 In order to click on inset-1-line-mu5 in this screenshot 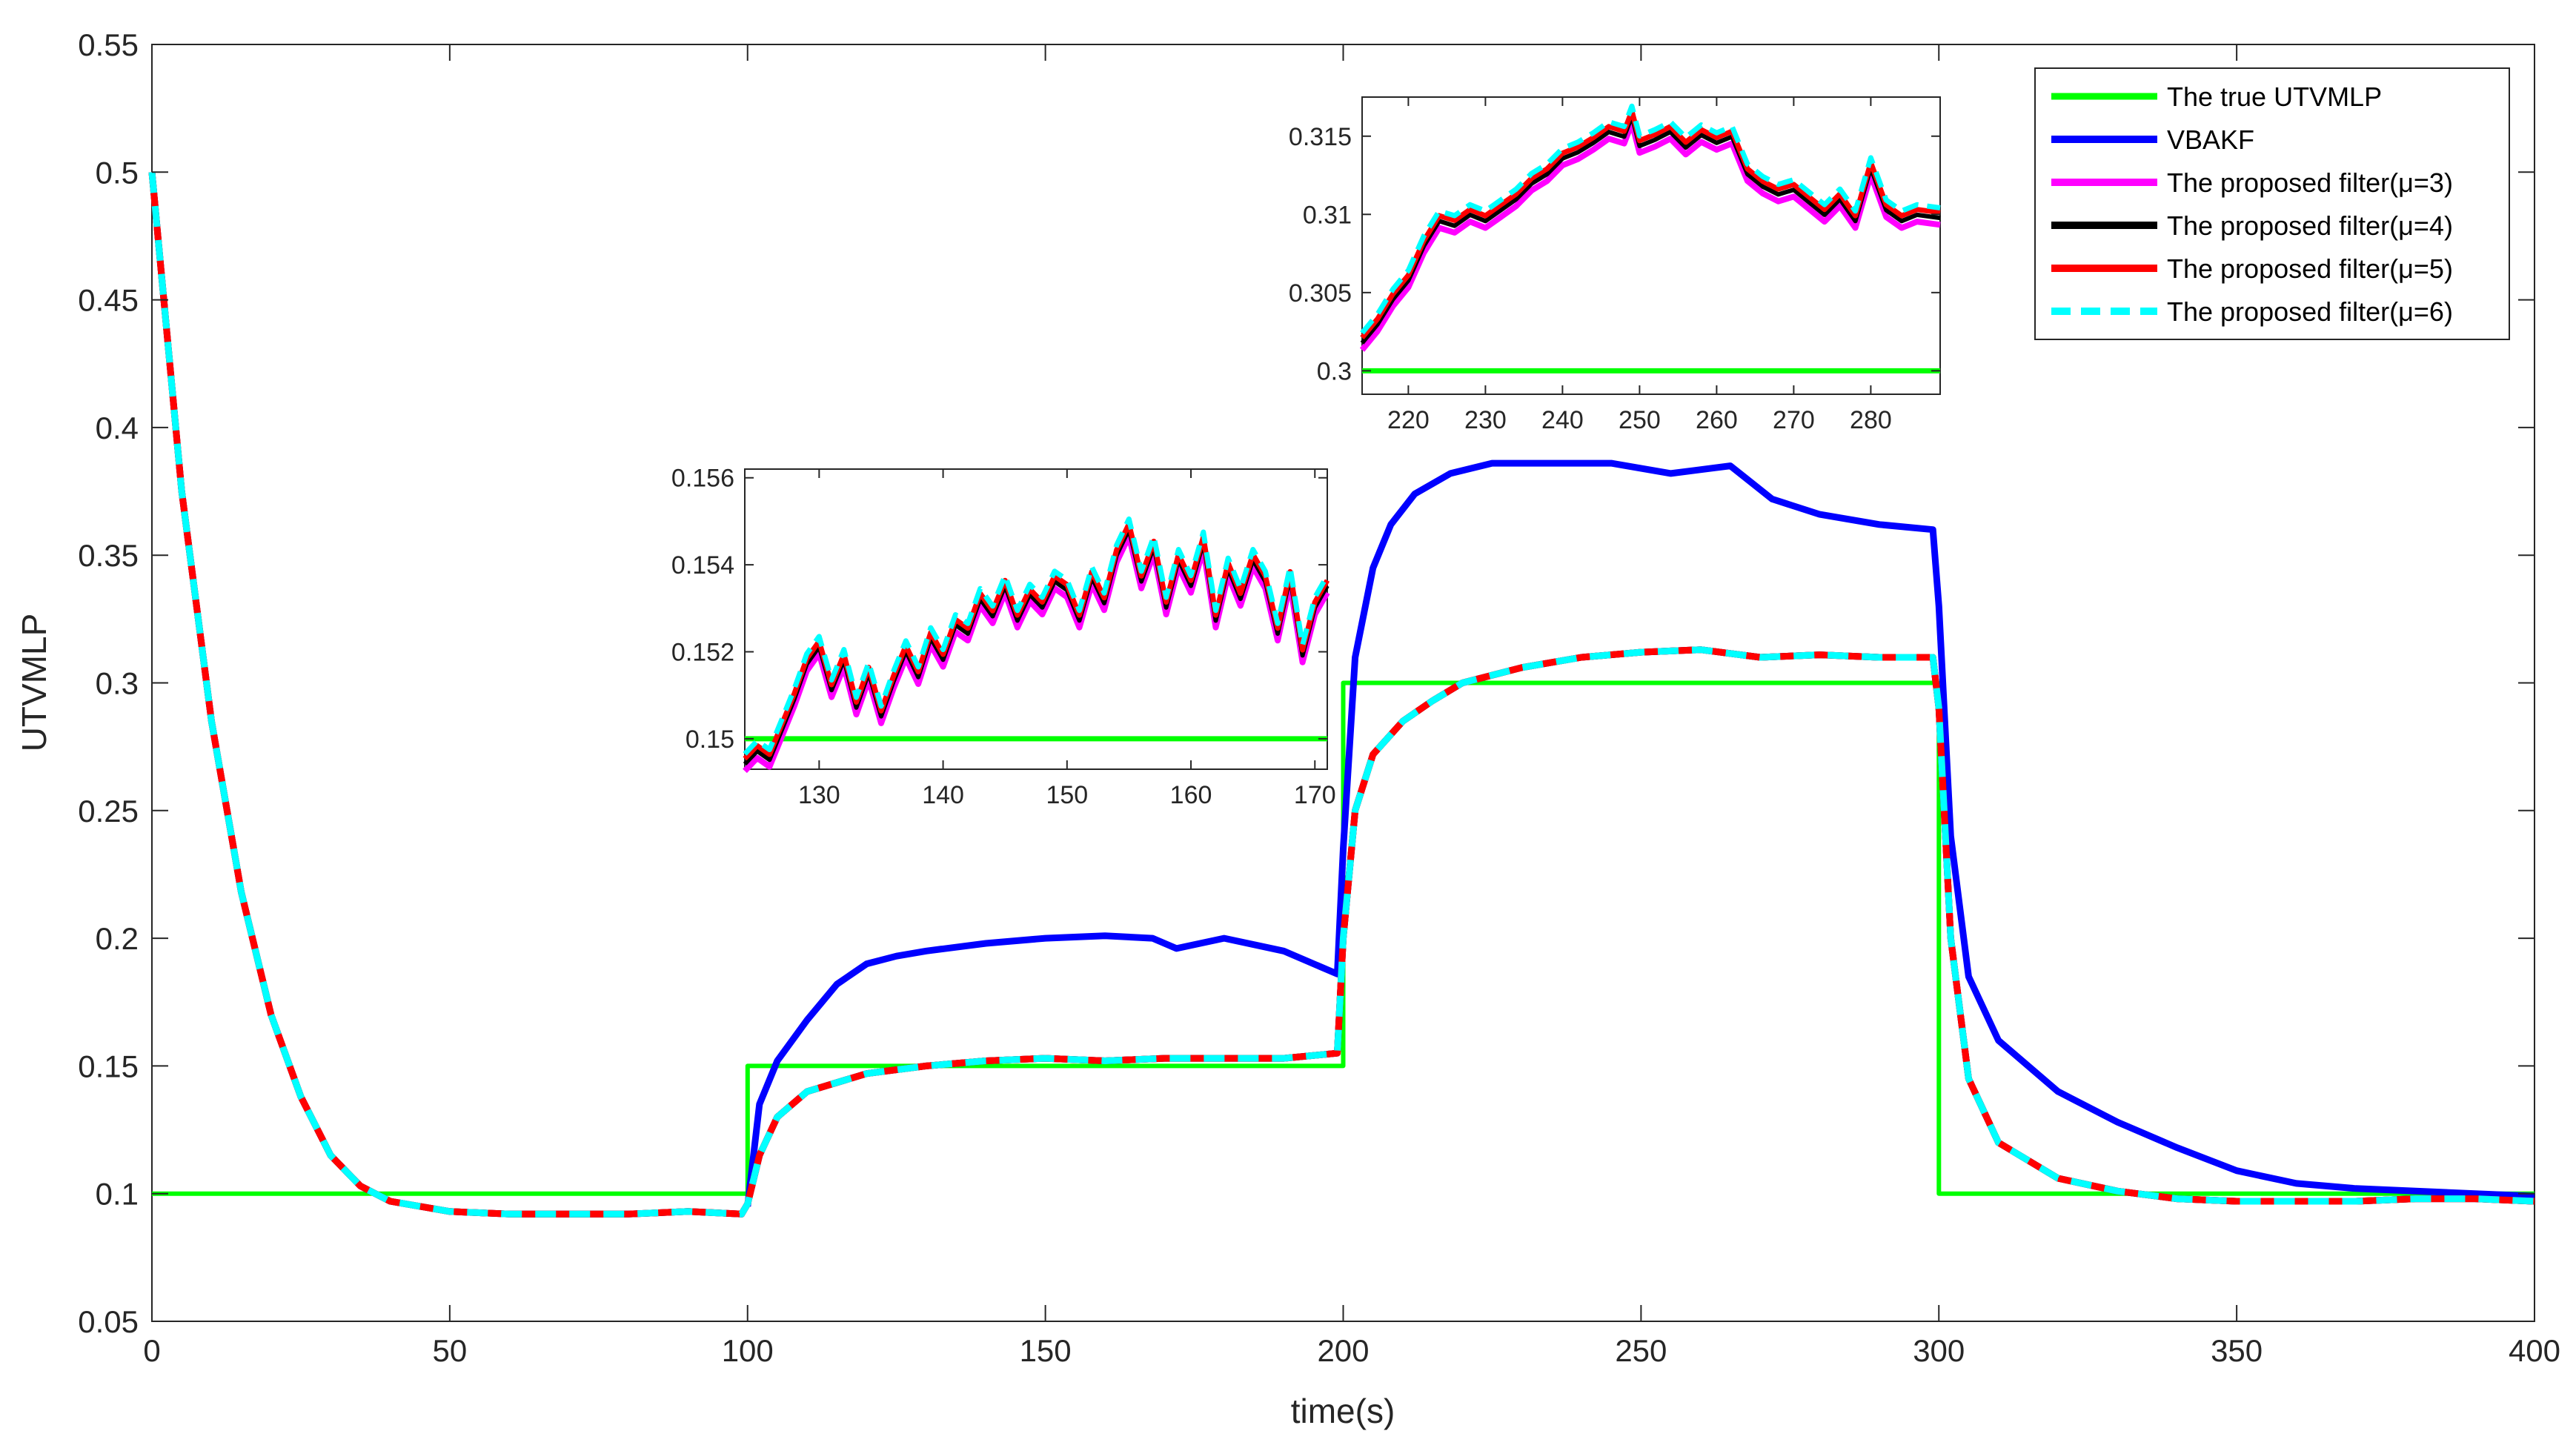, I will do `click(1036, 641)`.